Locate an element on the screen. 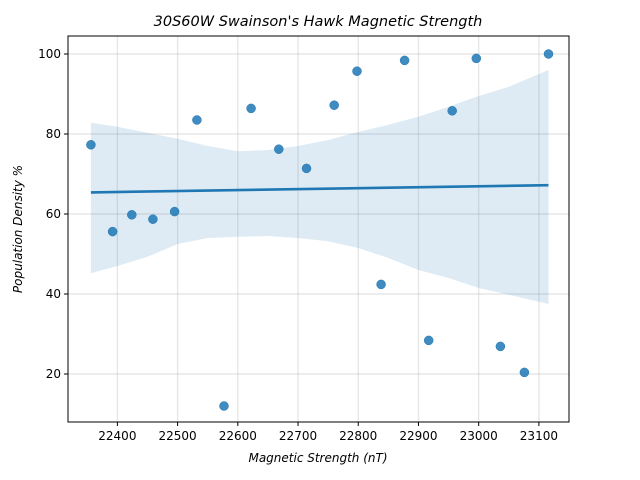  y-tick-label: 40 is located at coordinates (53, 294).